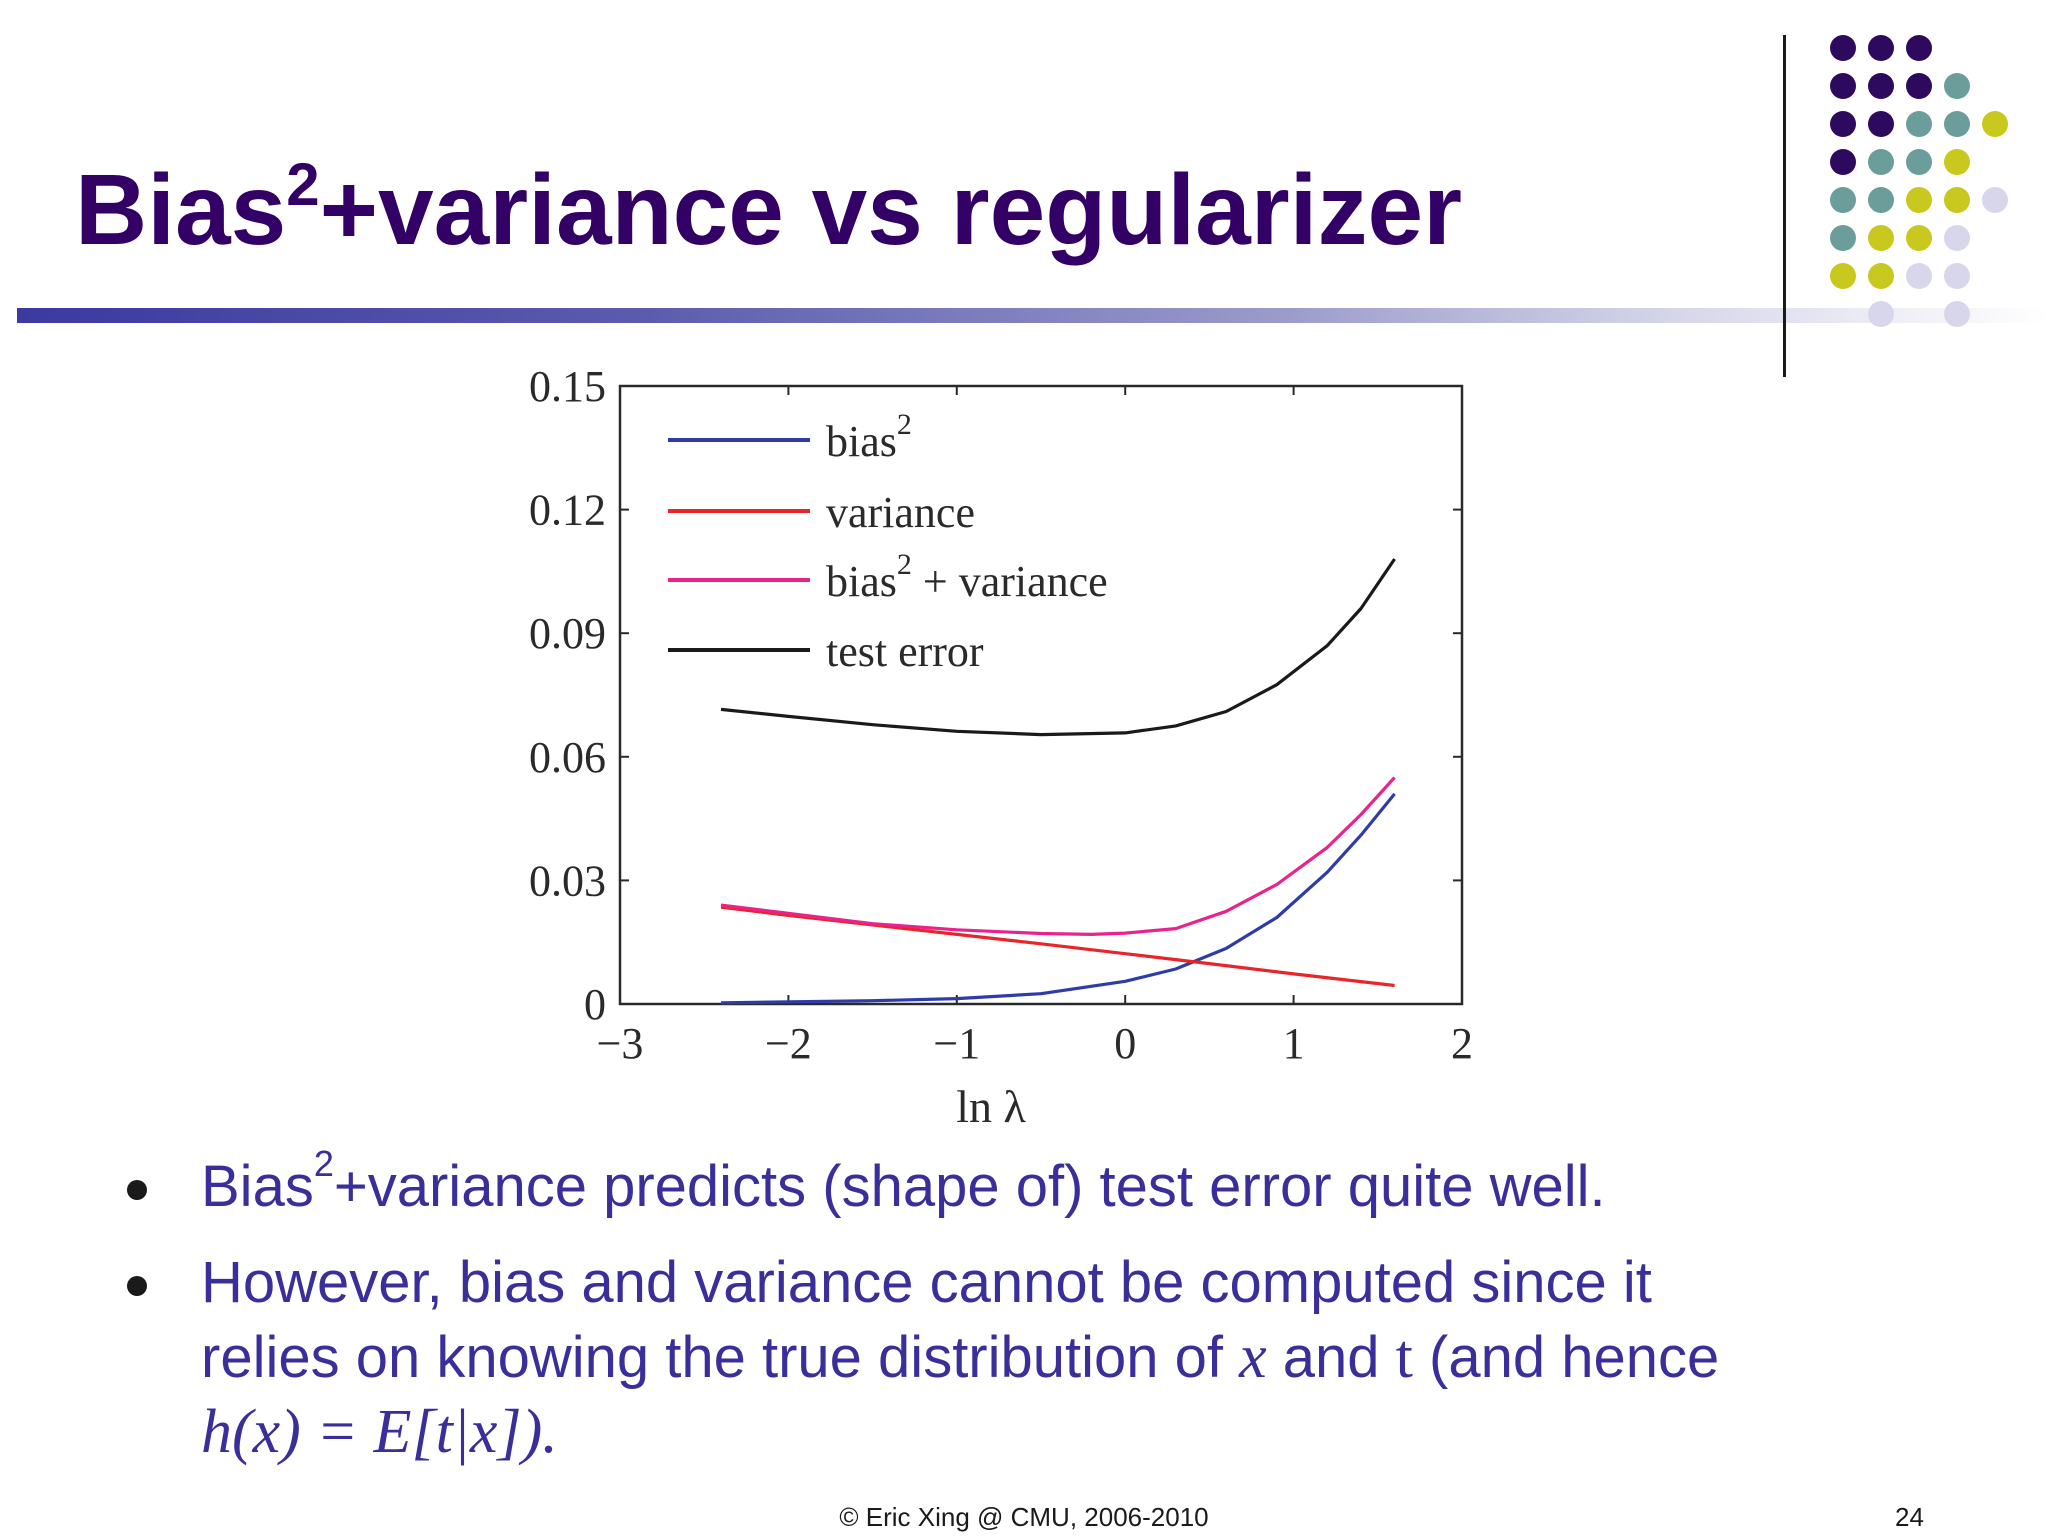 This screenshot has width=2048, height=1536. What do you see at coordinates (1331, 1357) in the screenshot?
I see `bullet-line-2b: and` at bounding box center [1331, 1357].